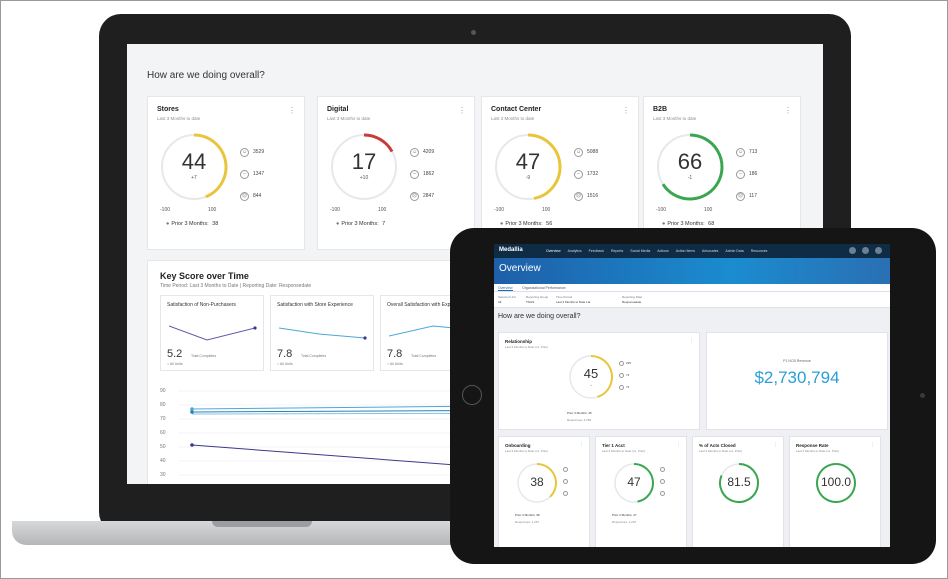 The width and height of the screenshot is (948, 579). Describe the element at coordinates (596, 250) in the screenshot. I see `nav-item: Feedback` at that location.